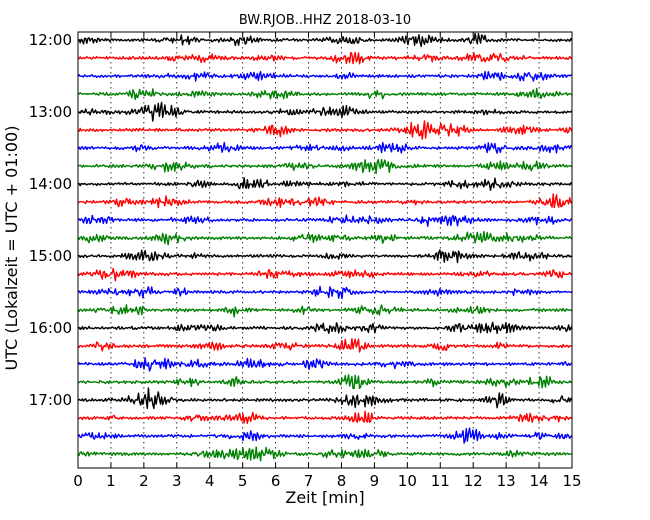 This screenshot has width=650, height=520. I want to click on x-tick-label: 11, so click(440, 481).